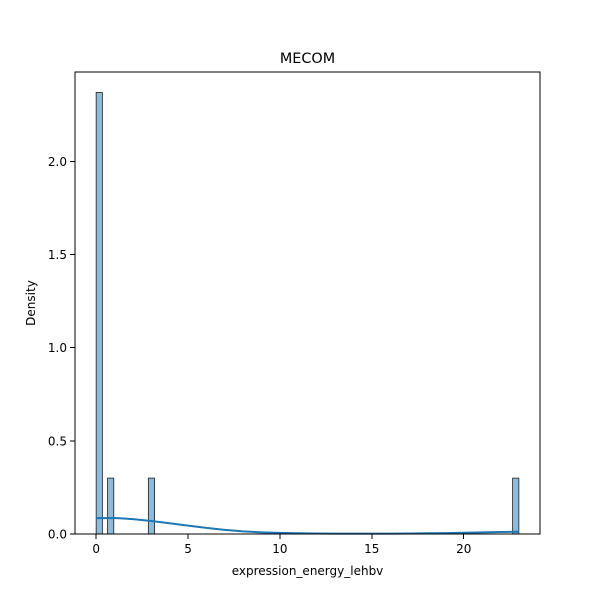 This screenshot has width=600, height=600. I want to click on y-axis: 0.0 0.5 1.0 1.5 2.0, so click(61, 348).